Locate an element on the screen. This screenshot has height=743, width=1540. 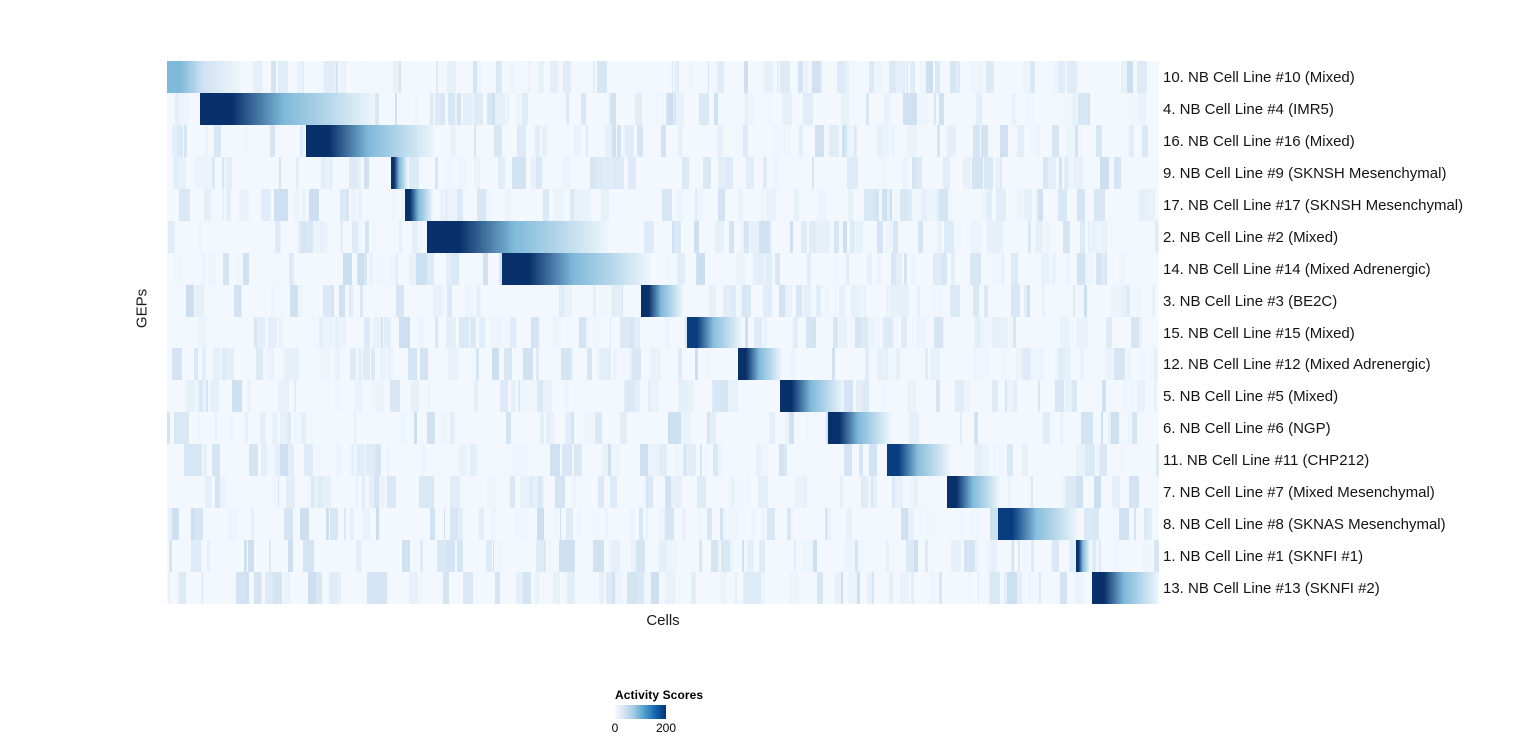
row-label: 5. NB Cell Line #5 (Mixed) is located at coordinates (1251, 397).